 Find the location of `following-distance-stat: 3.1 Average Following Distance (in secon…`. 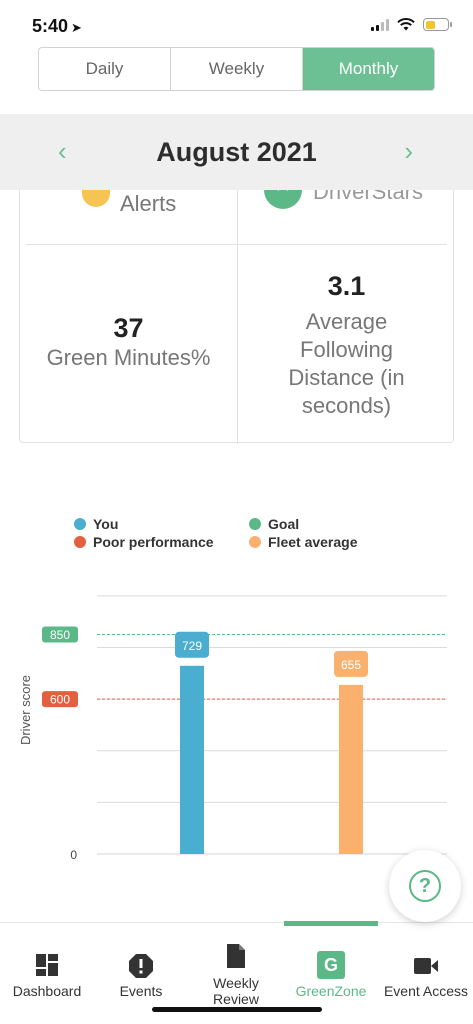

following-distance-stat: 3.1 Average Following Distance (in secon… is located at coordinates (346, 345).